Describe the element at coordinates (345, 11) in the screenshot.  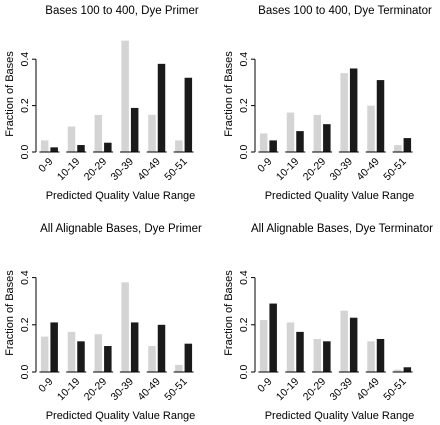
I see `chart-title: Bases 100 to 400, Dye Terminator` at that location.